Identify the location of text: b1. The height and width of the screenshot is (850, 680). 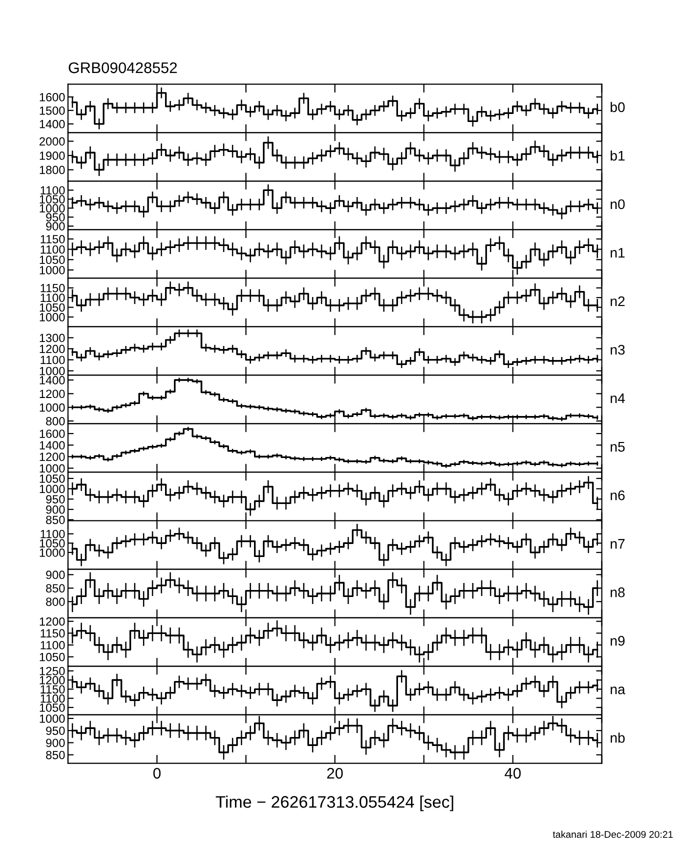
(617, 155).